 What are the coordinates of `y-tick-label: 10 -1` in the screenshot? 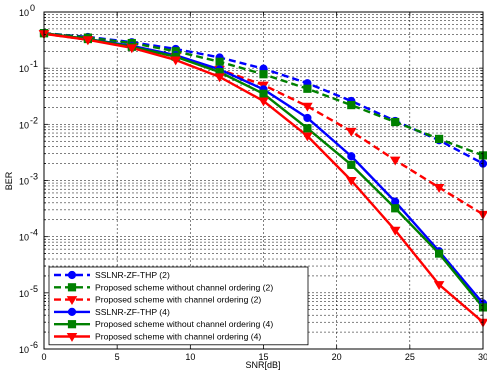 It's located at (28, 66).